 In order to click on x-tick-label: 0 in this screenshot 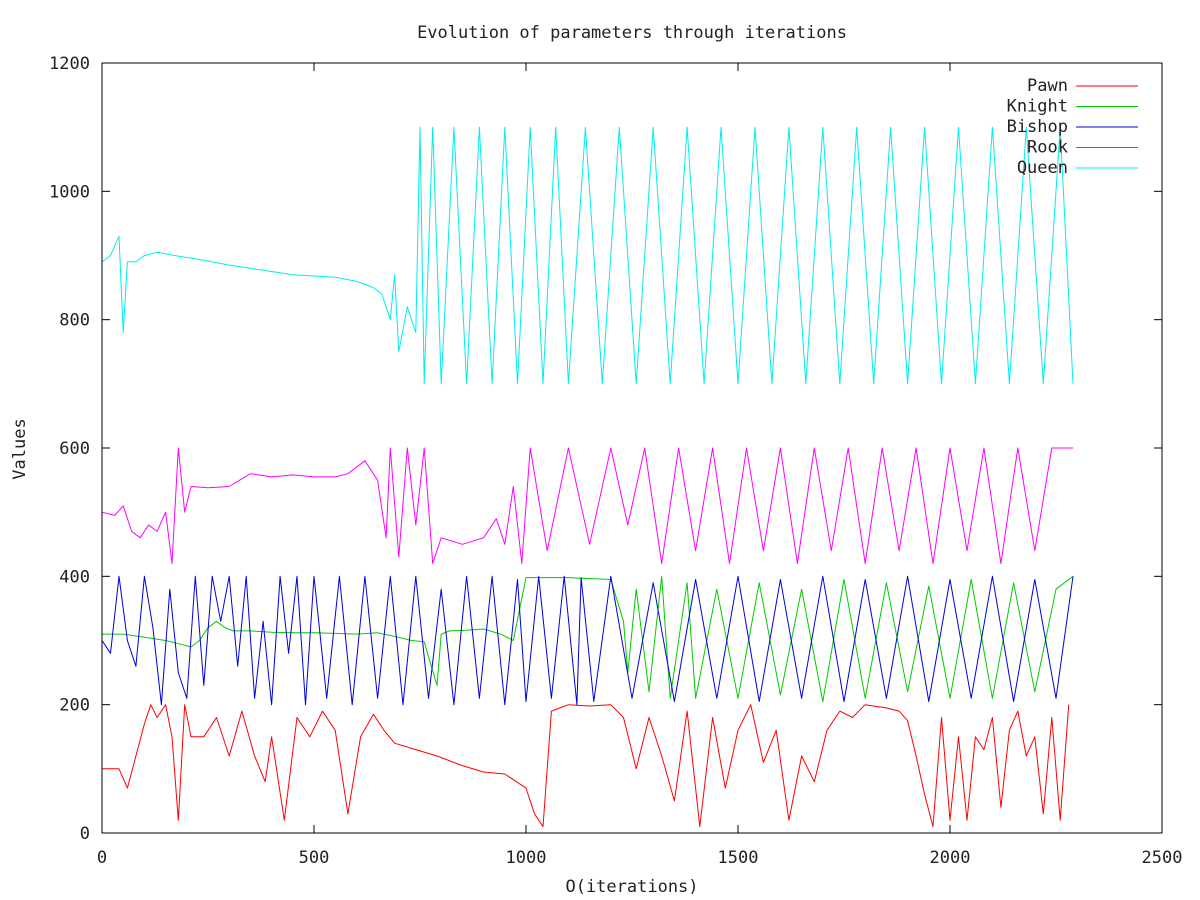, I will do `click(102, 858)`.